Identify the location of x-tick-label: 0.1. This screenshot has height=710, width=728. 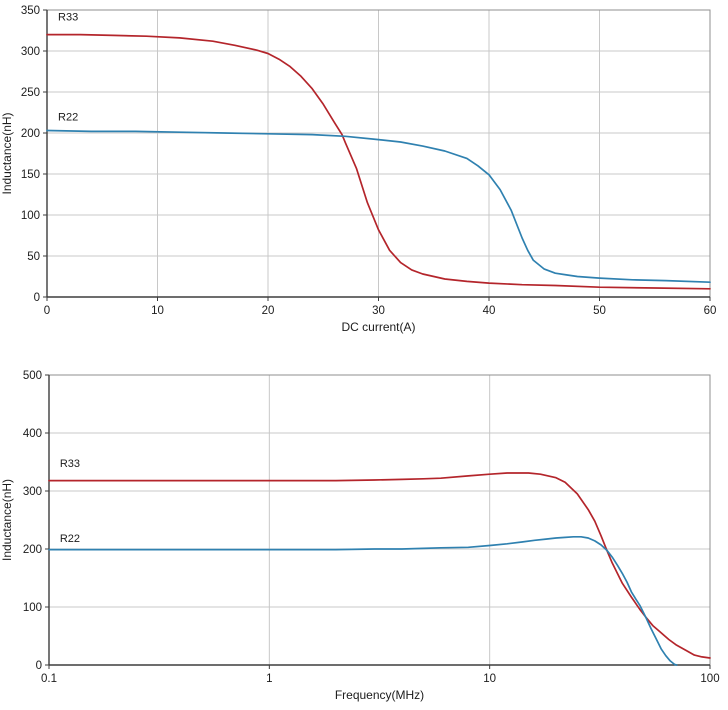
(49, 679).